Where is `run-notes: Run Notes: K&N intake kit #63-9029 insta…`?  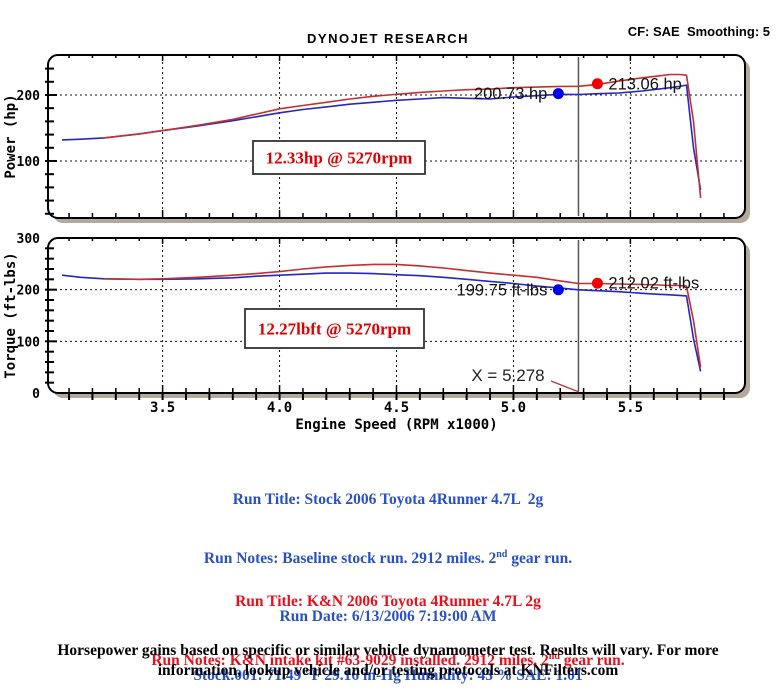 run-notes: Run Notes: K&N intake kit #63-9029 insta… is located at coordinates (388, 661).